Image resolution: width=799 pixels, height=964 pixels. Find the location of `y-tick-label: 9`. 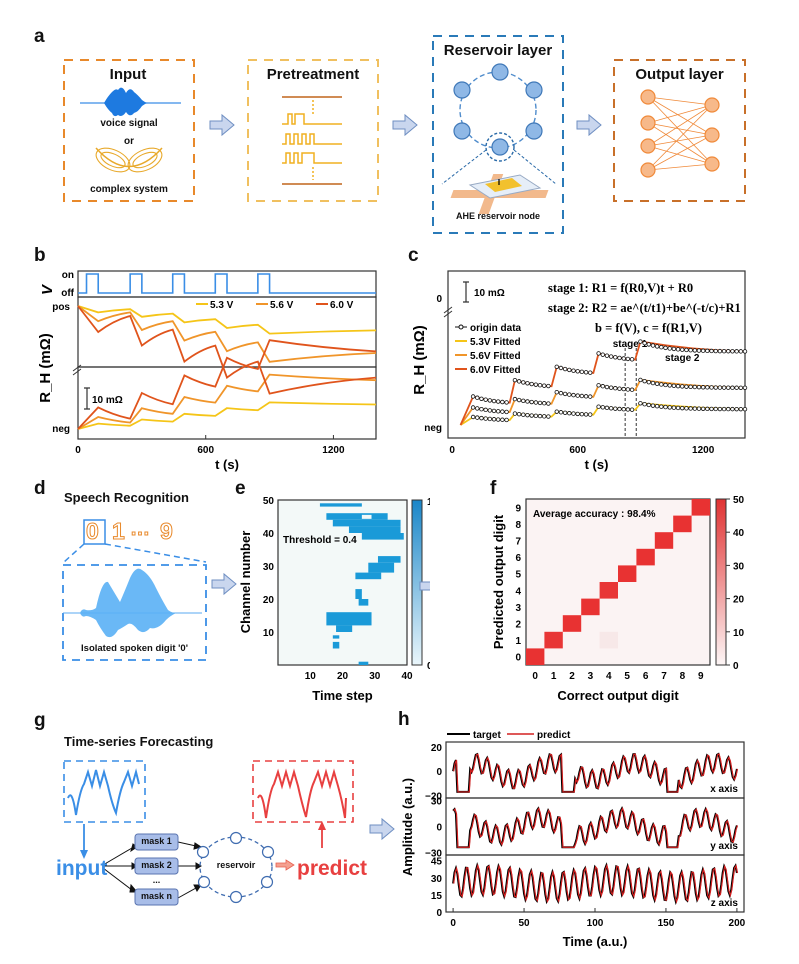

y-tick-label: 9 is located at coordinates (518, 508).